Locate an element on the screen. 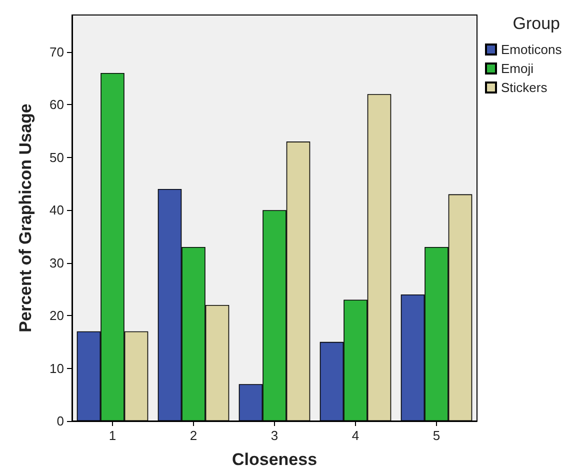 The height and width of the screenshot is (474, 587). y-tick-label: 30 is located at coordinates (57, 262).